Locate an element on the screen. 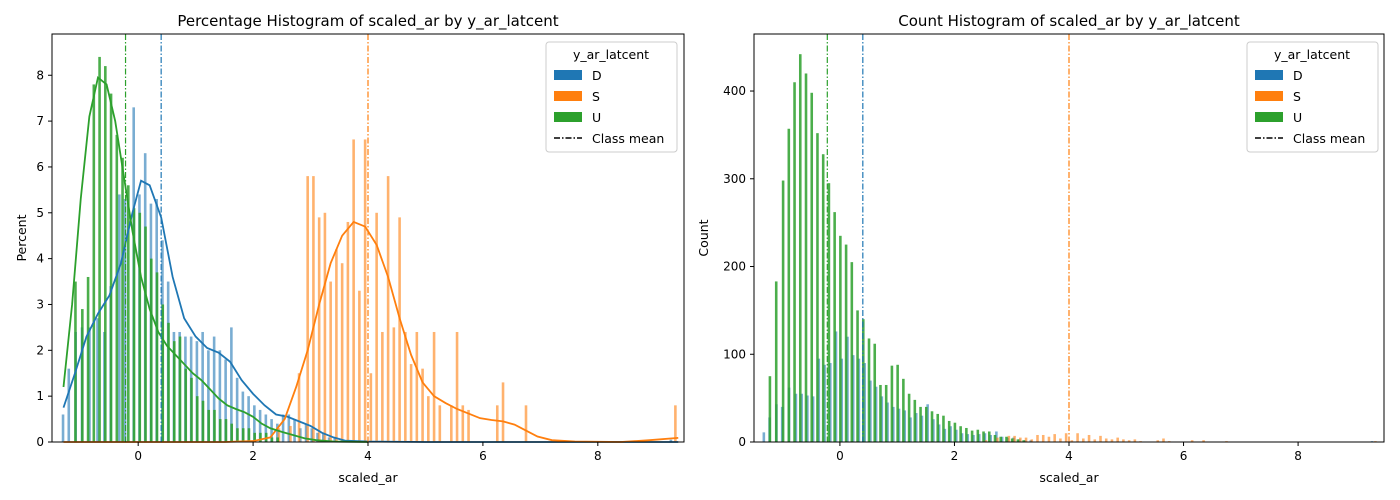  legend: y_ar_latcent D S U Class mean is located at coordinates (611, 97).